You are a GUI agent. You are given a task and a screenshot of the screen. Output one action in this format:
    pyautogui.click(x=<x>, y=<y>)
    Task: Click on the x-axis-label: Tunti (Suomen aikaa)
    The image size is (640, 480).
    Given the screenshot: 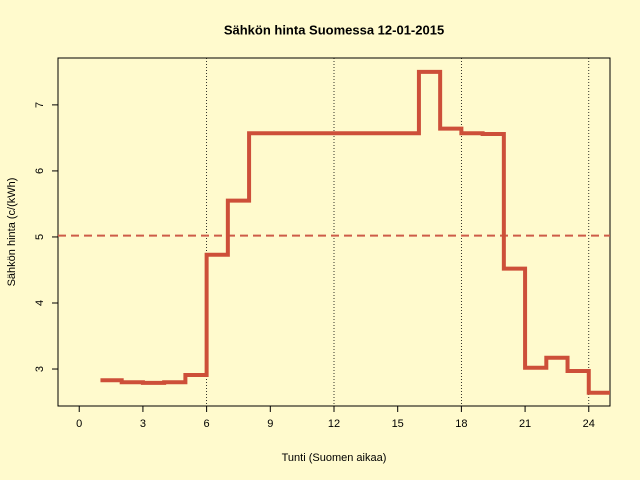 What is the action you would take?
    pyautogui.click(x=334, y=458)
    